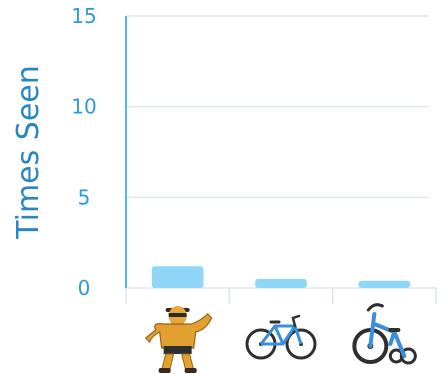 This screenshot has width=440, height=374. I want to click on bar-bicycle, so click(281, 283).